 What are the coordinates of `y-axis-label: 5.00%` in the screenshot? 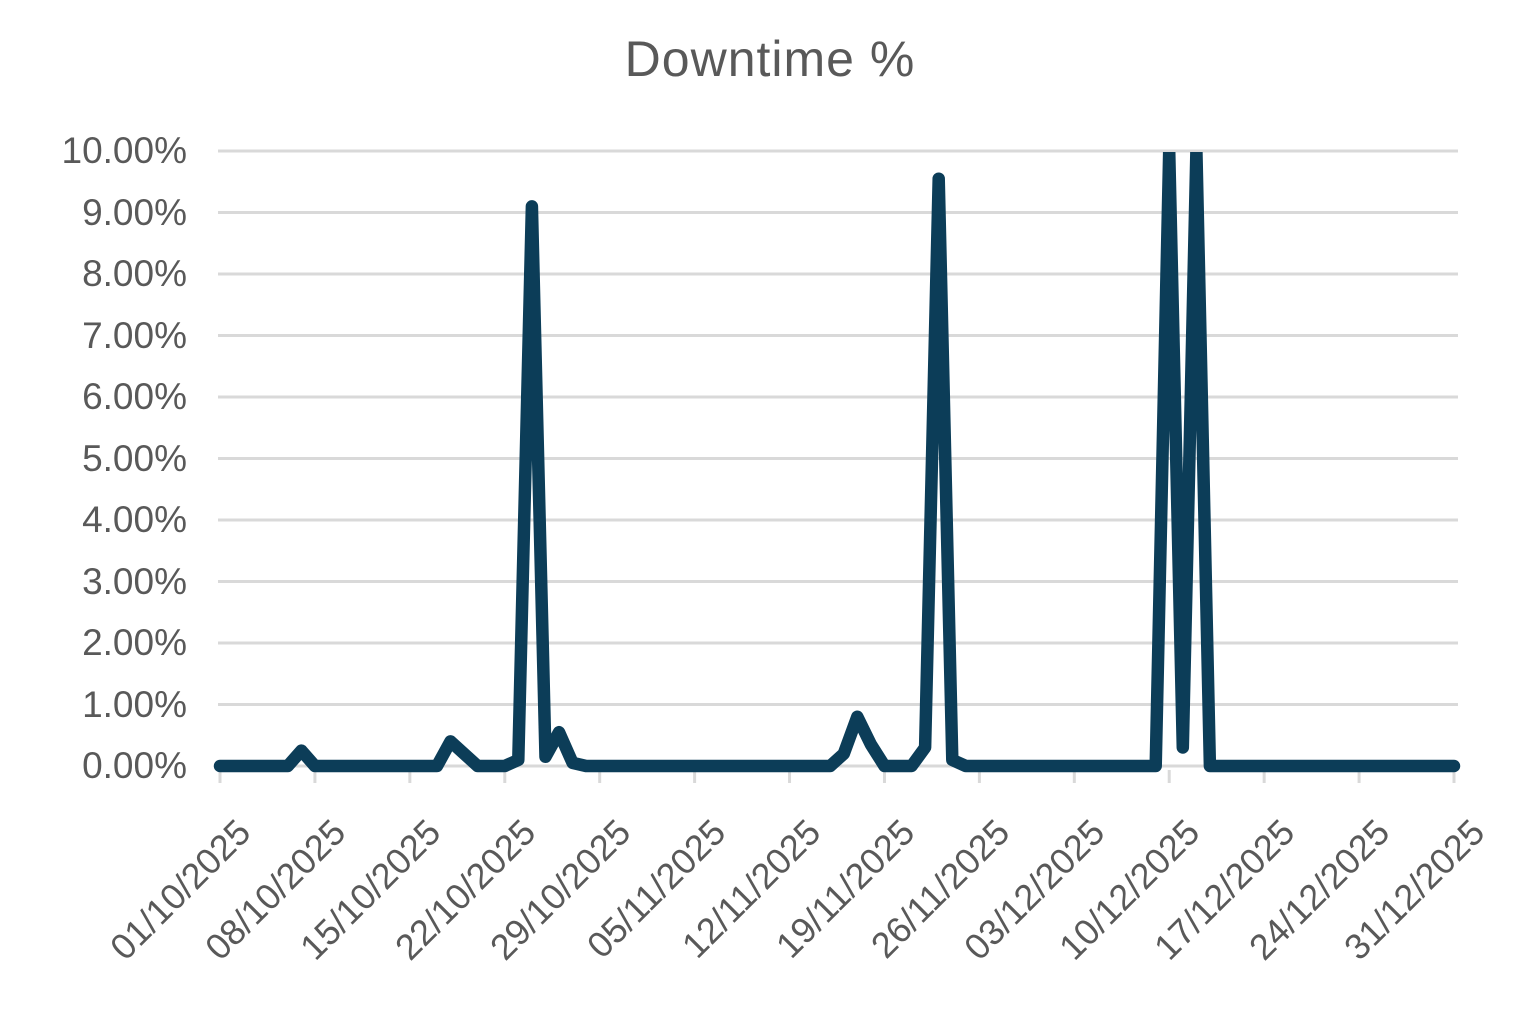 It's located at (134, 458).